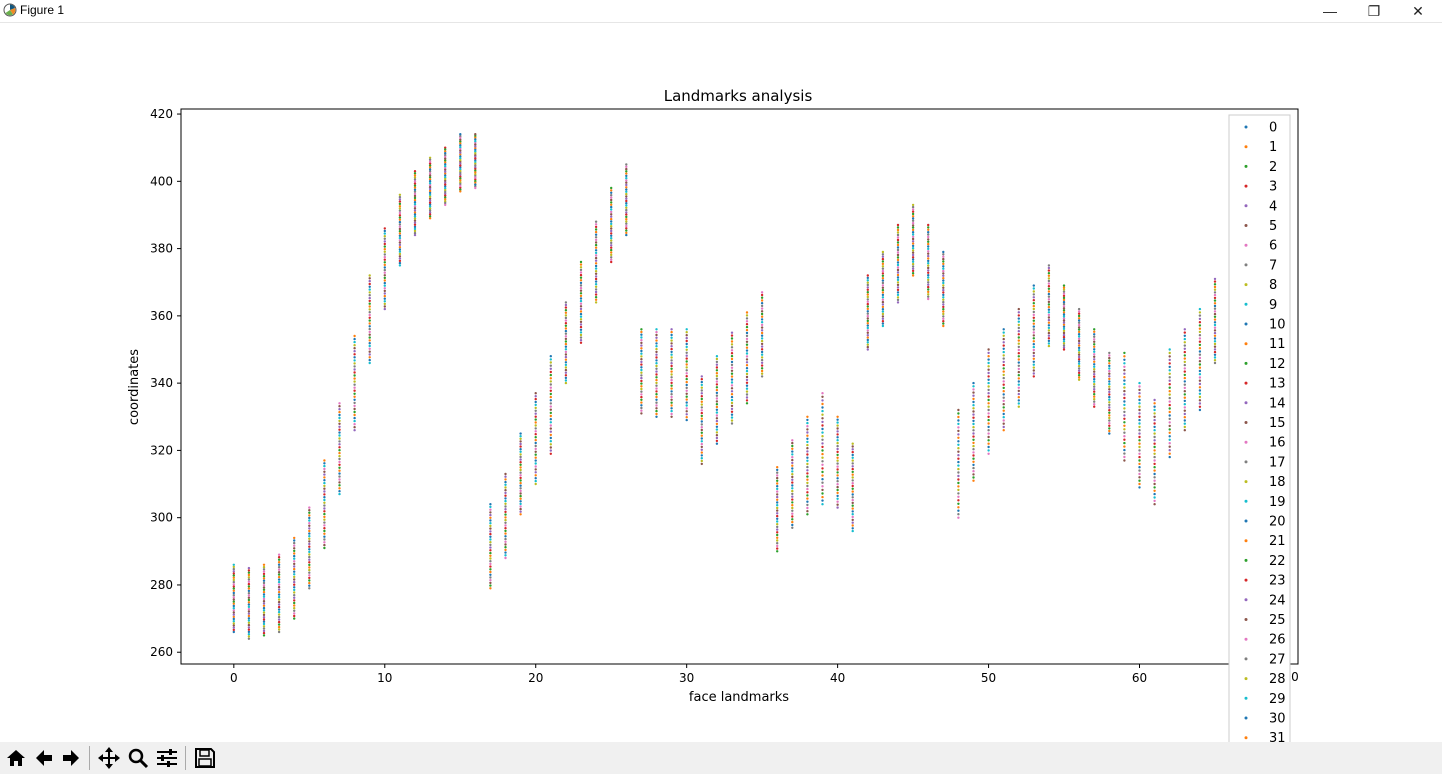  Describe the element at coordinates (71, 758) in the screenshot. I see `forward-button` at that location.